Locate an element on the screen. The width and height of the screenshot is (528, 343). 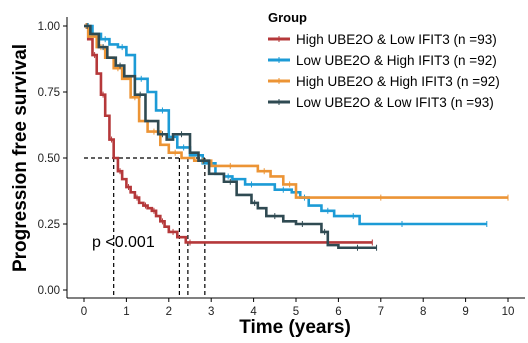
y-axis-label: Progression free survival is located at coordinates (20, 158).